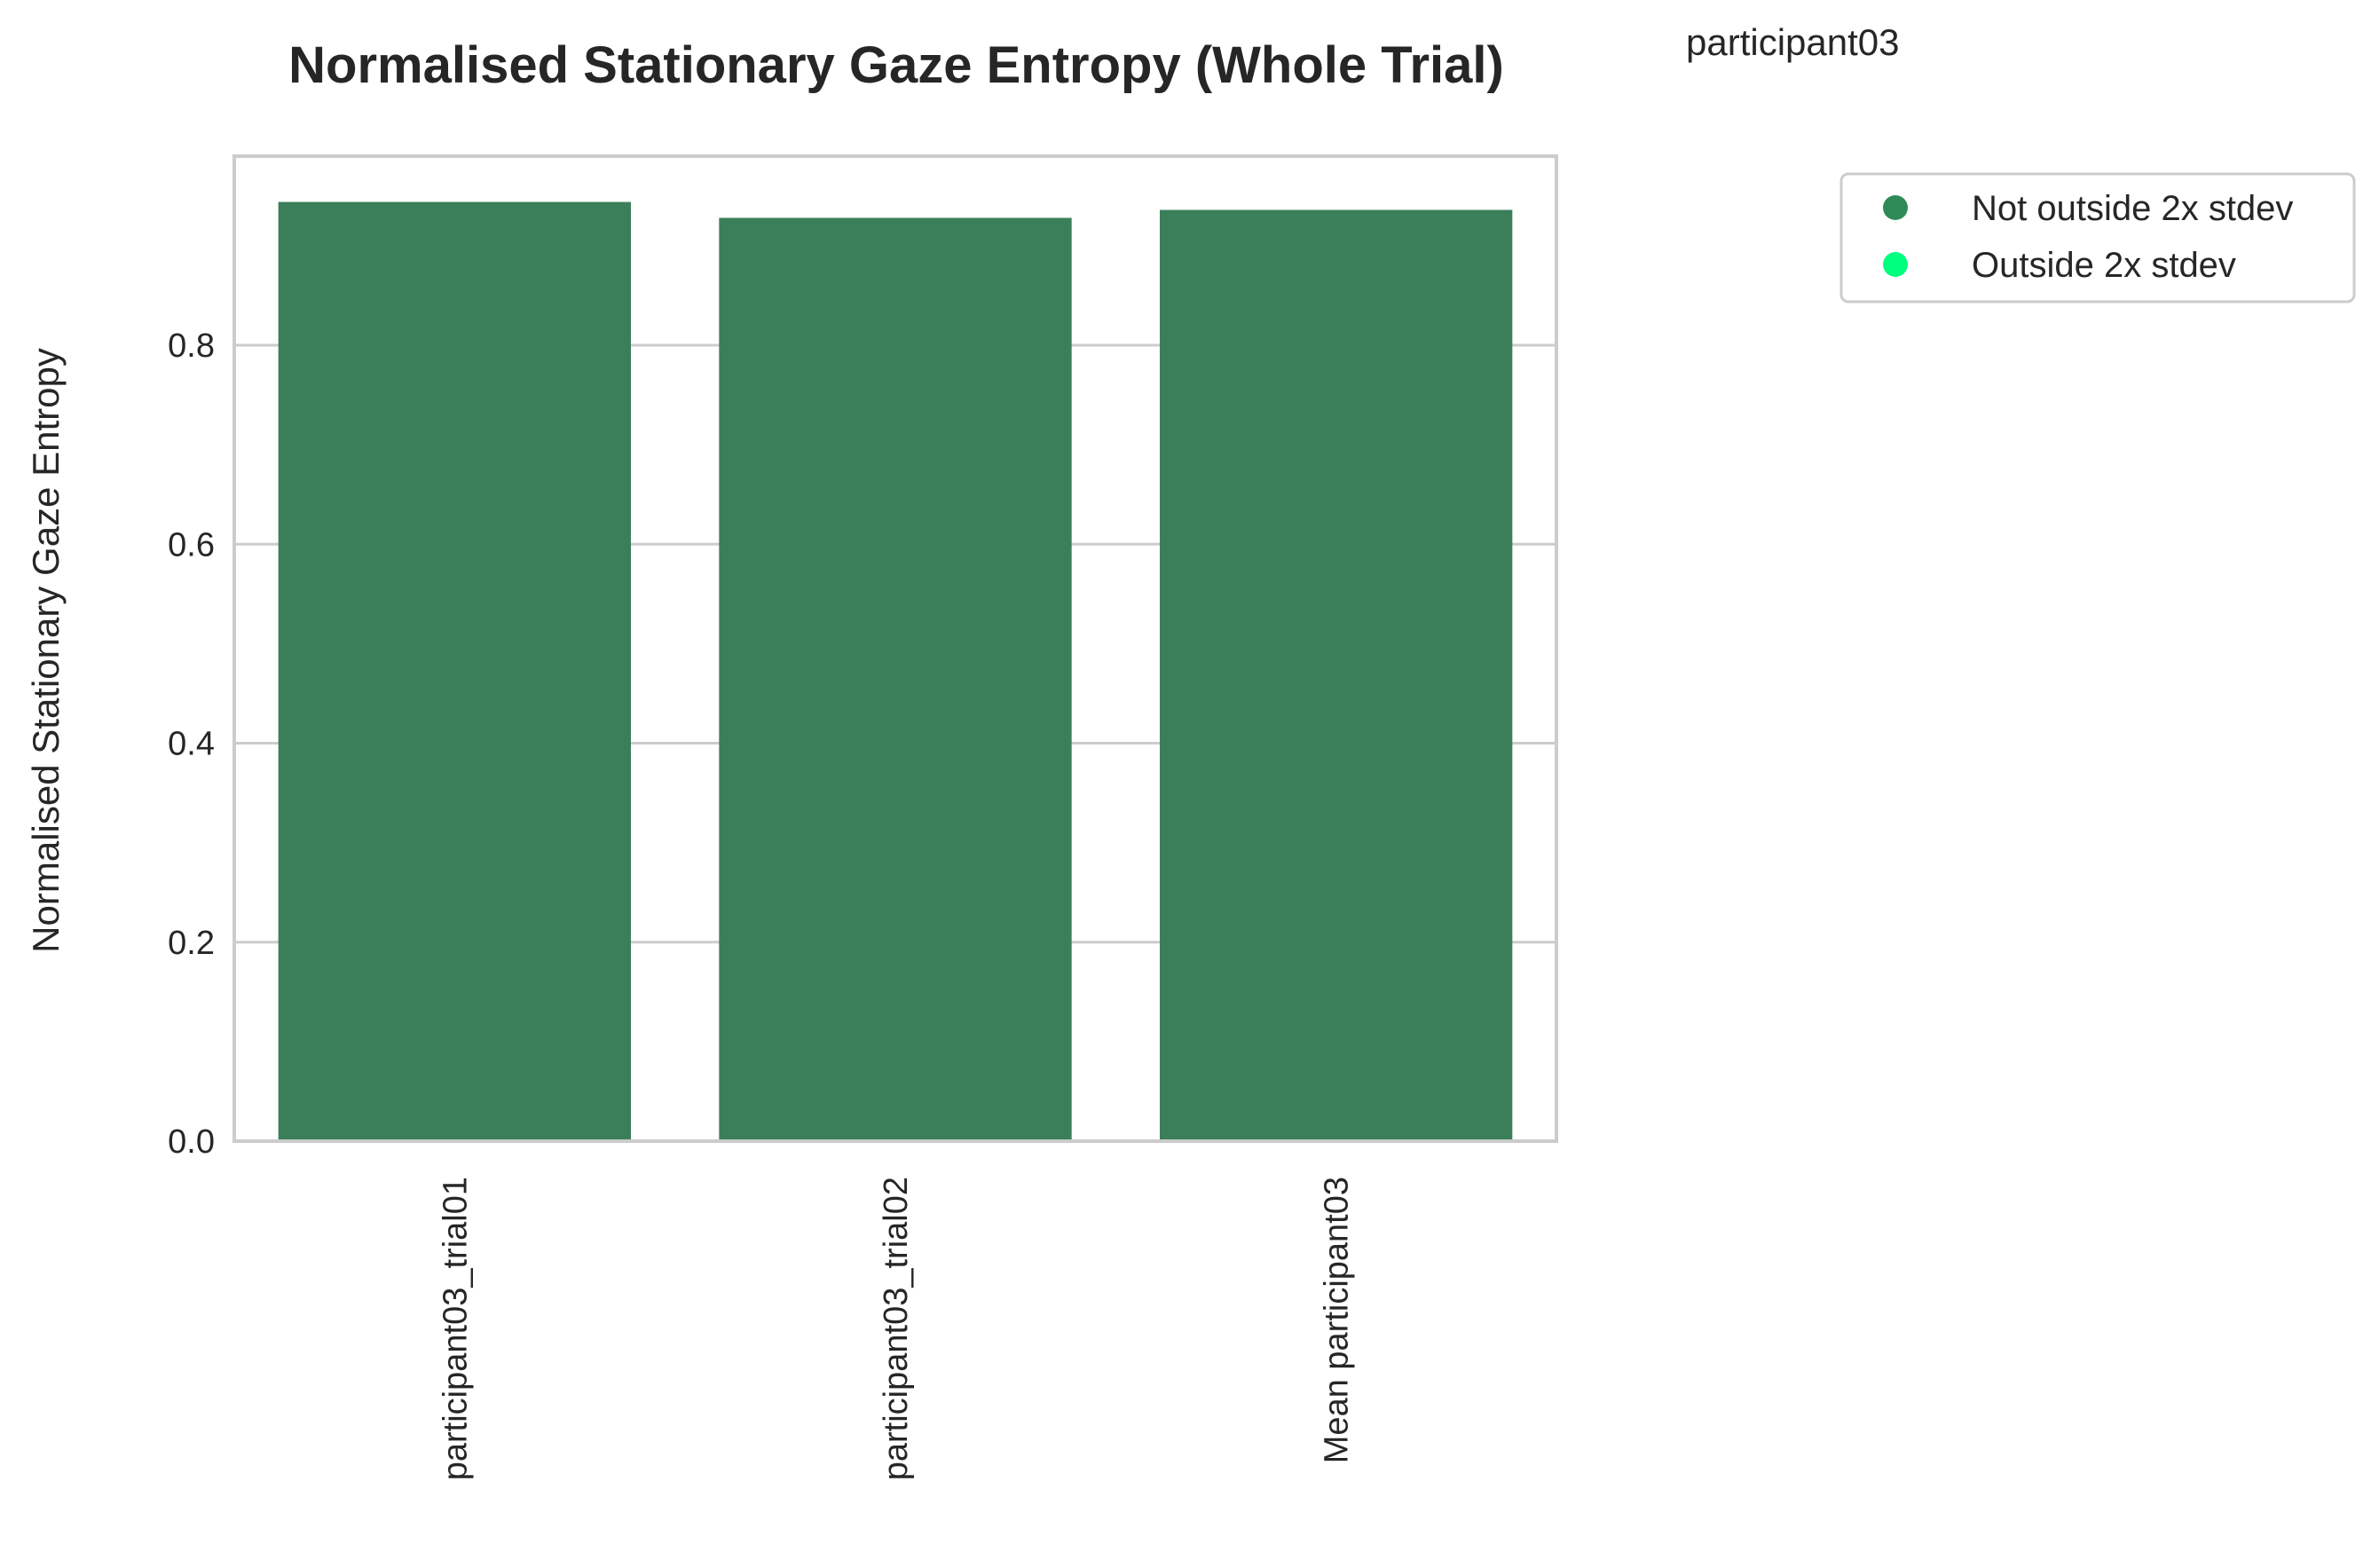 Image resolution: width=2379 pixels, height=1568 pixels. Describe the element at coordinates (46, 650) in the screenshot. I see `y-axis-label: Normalised Stationary Gaze Entropy` at that location.